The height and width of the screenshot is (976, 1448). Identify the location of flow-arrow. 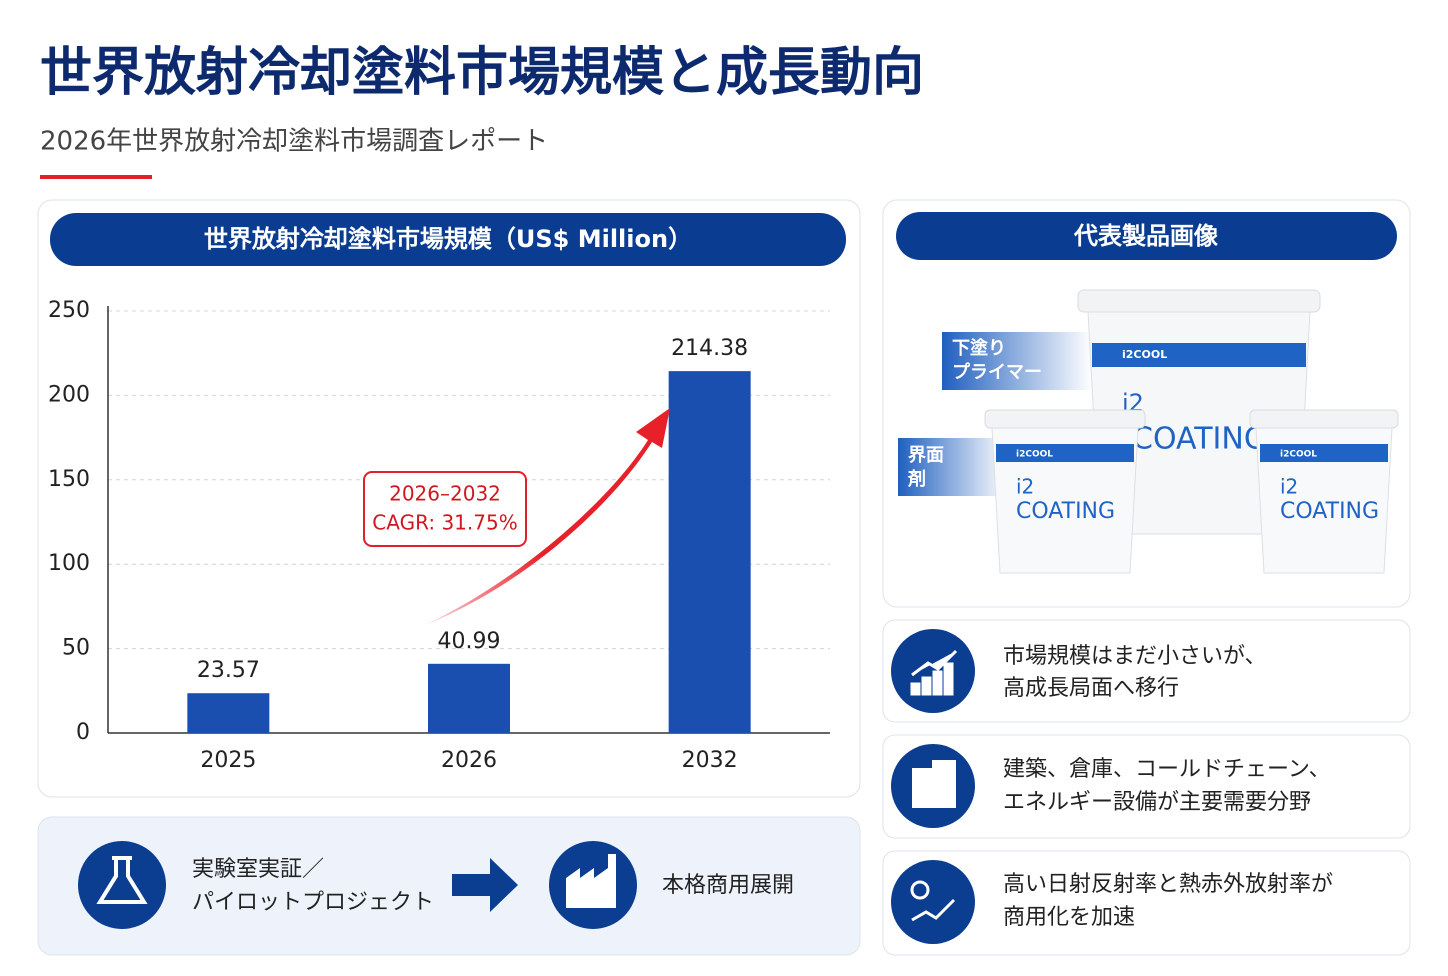
(485, 885).